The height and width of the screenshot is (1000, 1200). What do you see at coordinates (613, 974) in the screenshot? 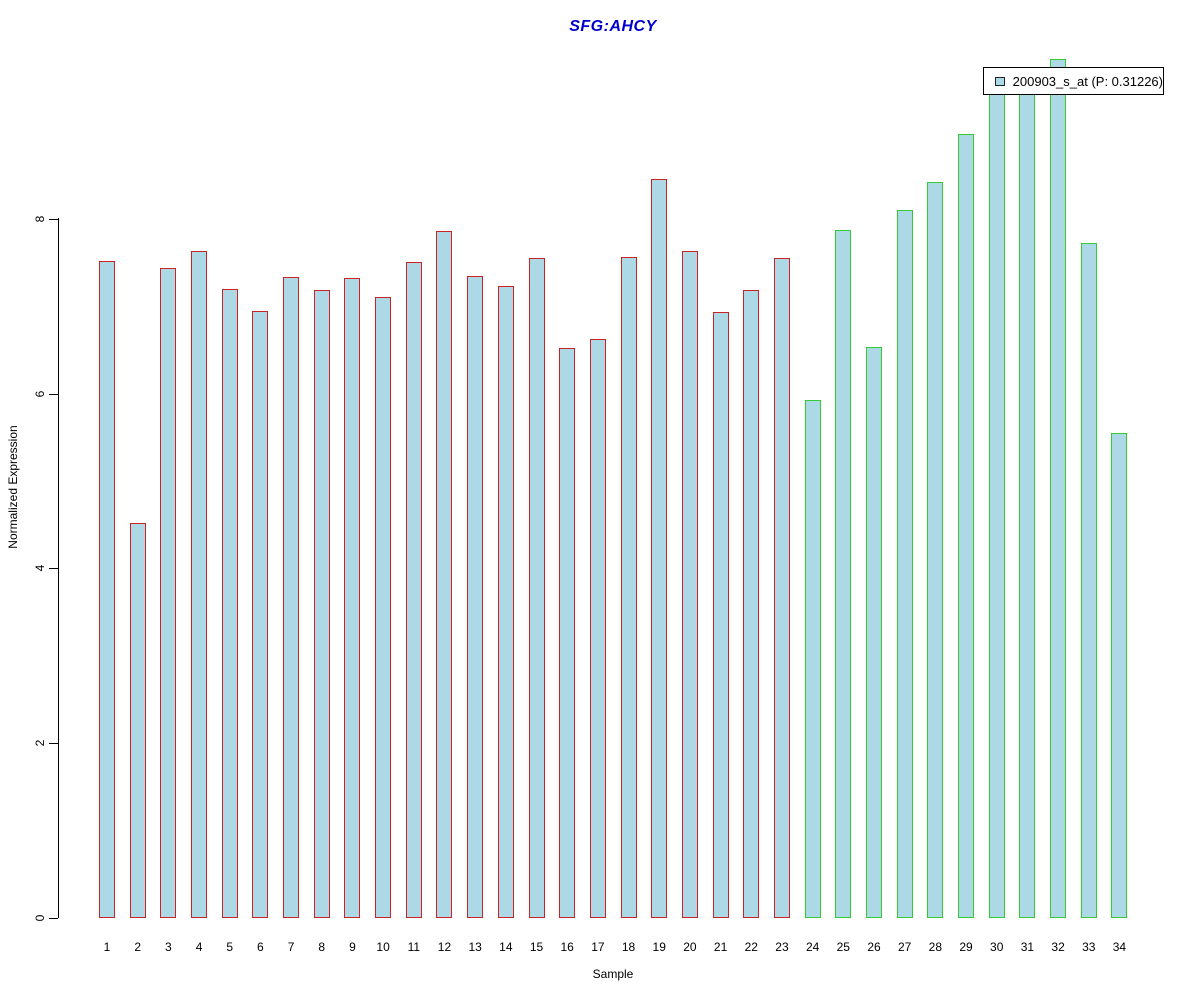
I see `x-axis-label: Sample` at bounding box center [613, 974].